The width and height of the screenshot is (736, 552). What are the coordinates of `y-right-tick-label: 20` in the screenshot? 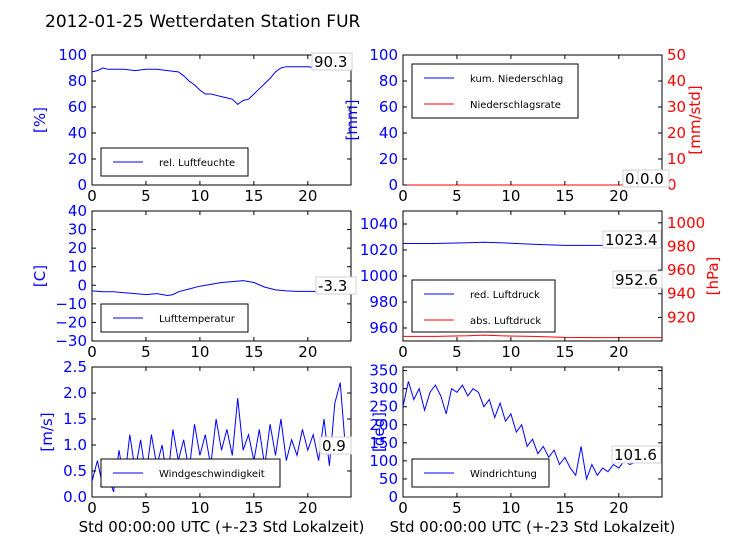 It's located at (676, 133).